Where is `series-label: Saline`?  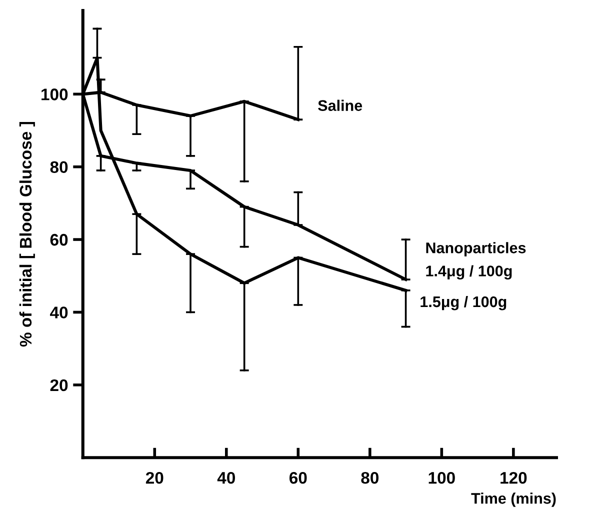
series-label: Saline is located at coordinates (340, 105).